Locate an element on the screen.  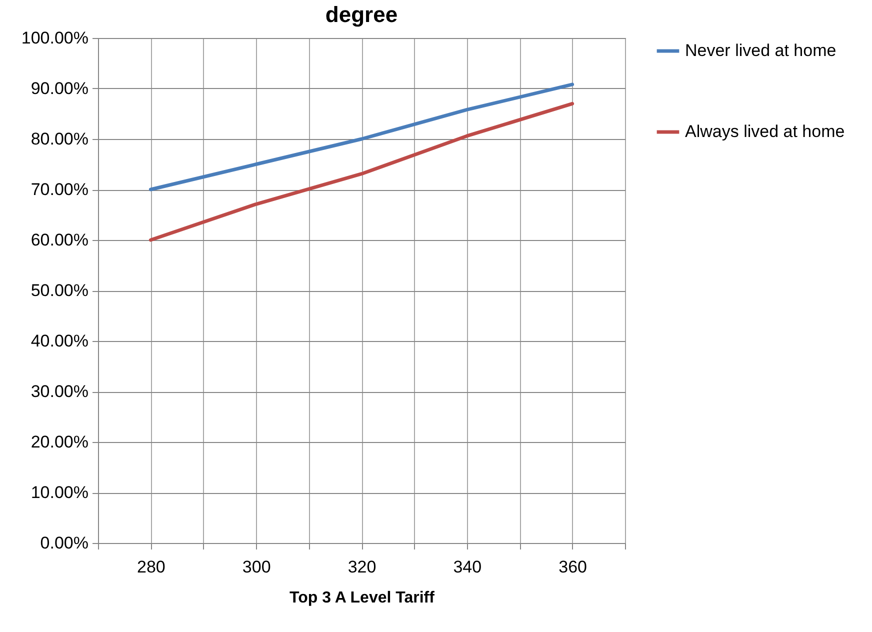
x-tick-label: 340 is located at coordinates (467, 567).